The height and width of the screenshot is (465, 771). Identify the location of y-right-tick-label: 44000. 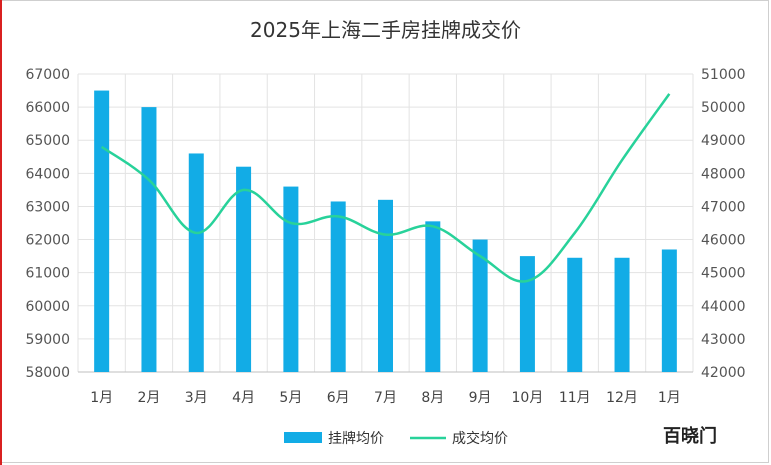
(723, 307).